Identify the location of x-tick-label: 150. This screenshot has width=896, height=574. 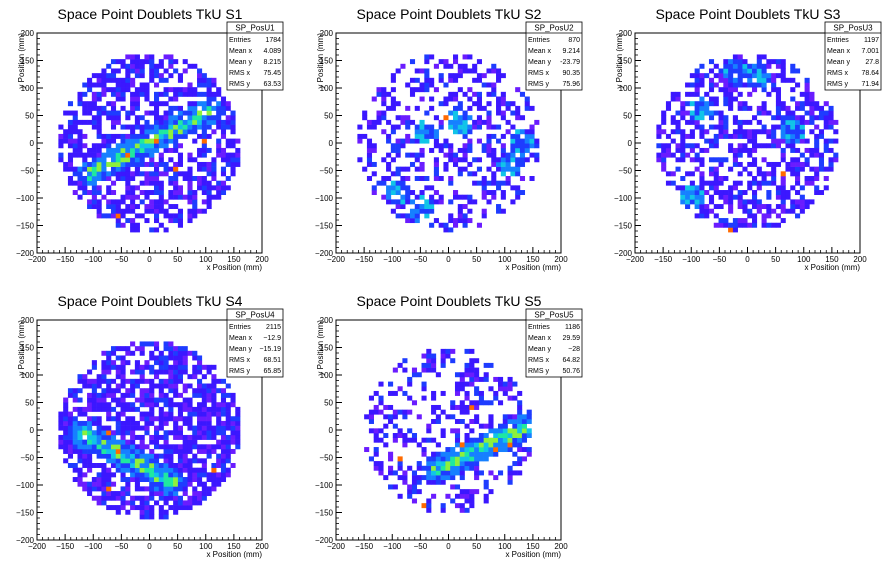
(234, 546).